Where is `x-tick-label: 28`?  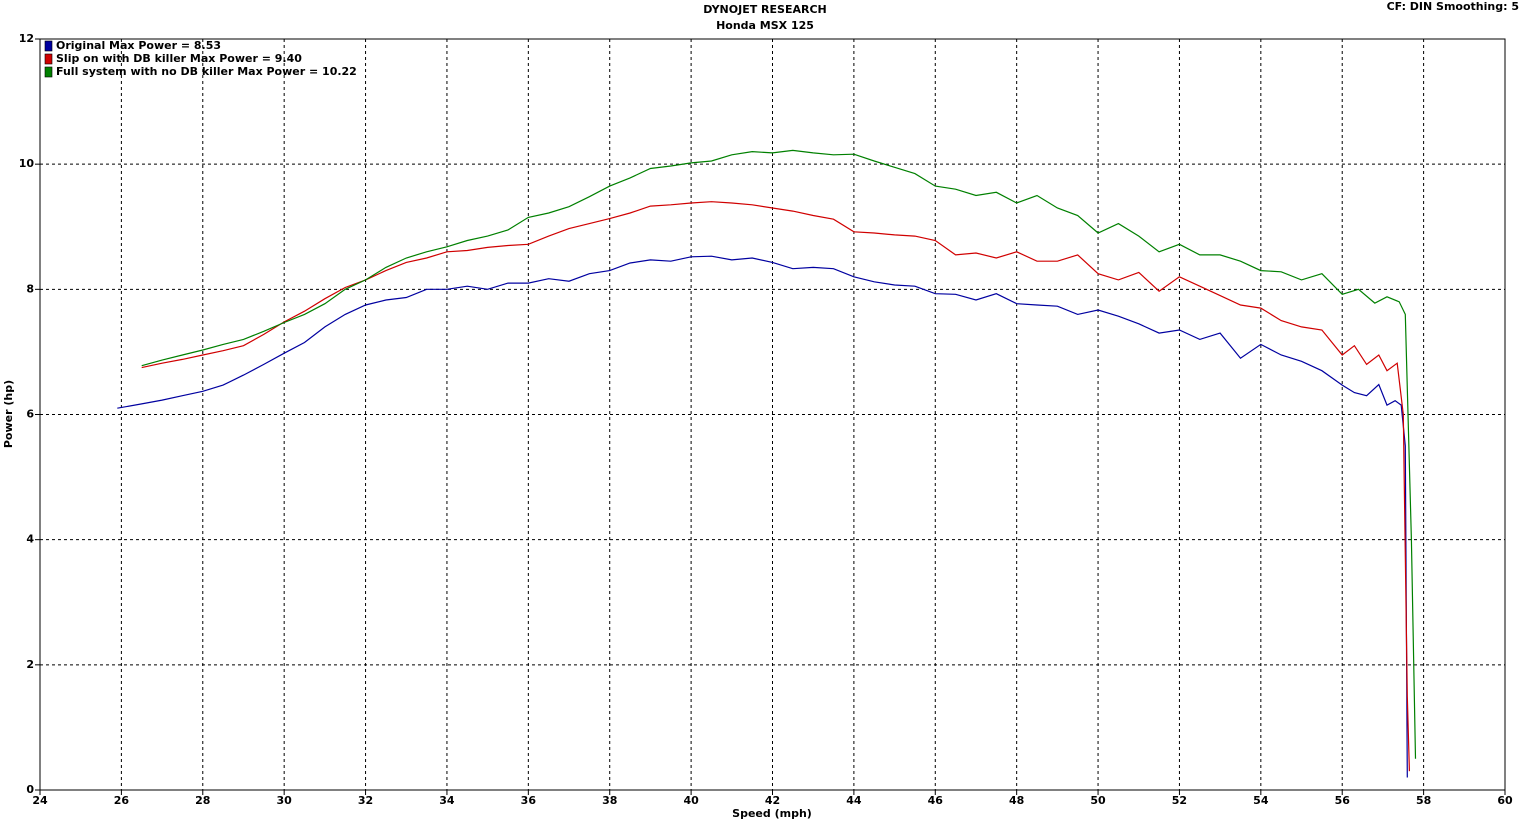 x-tick-label: 28 is located at coordinates (202, 800).